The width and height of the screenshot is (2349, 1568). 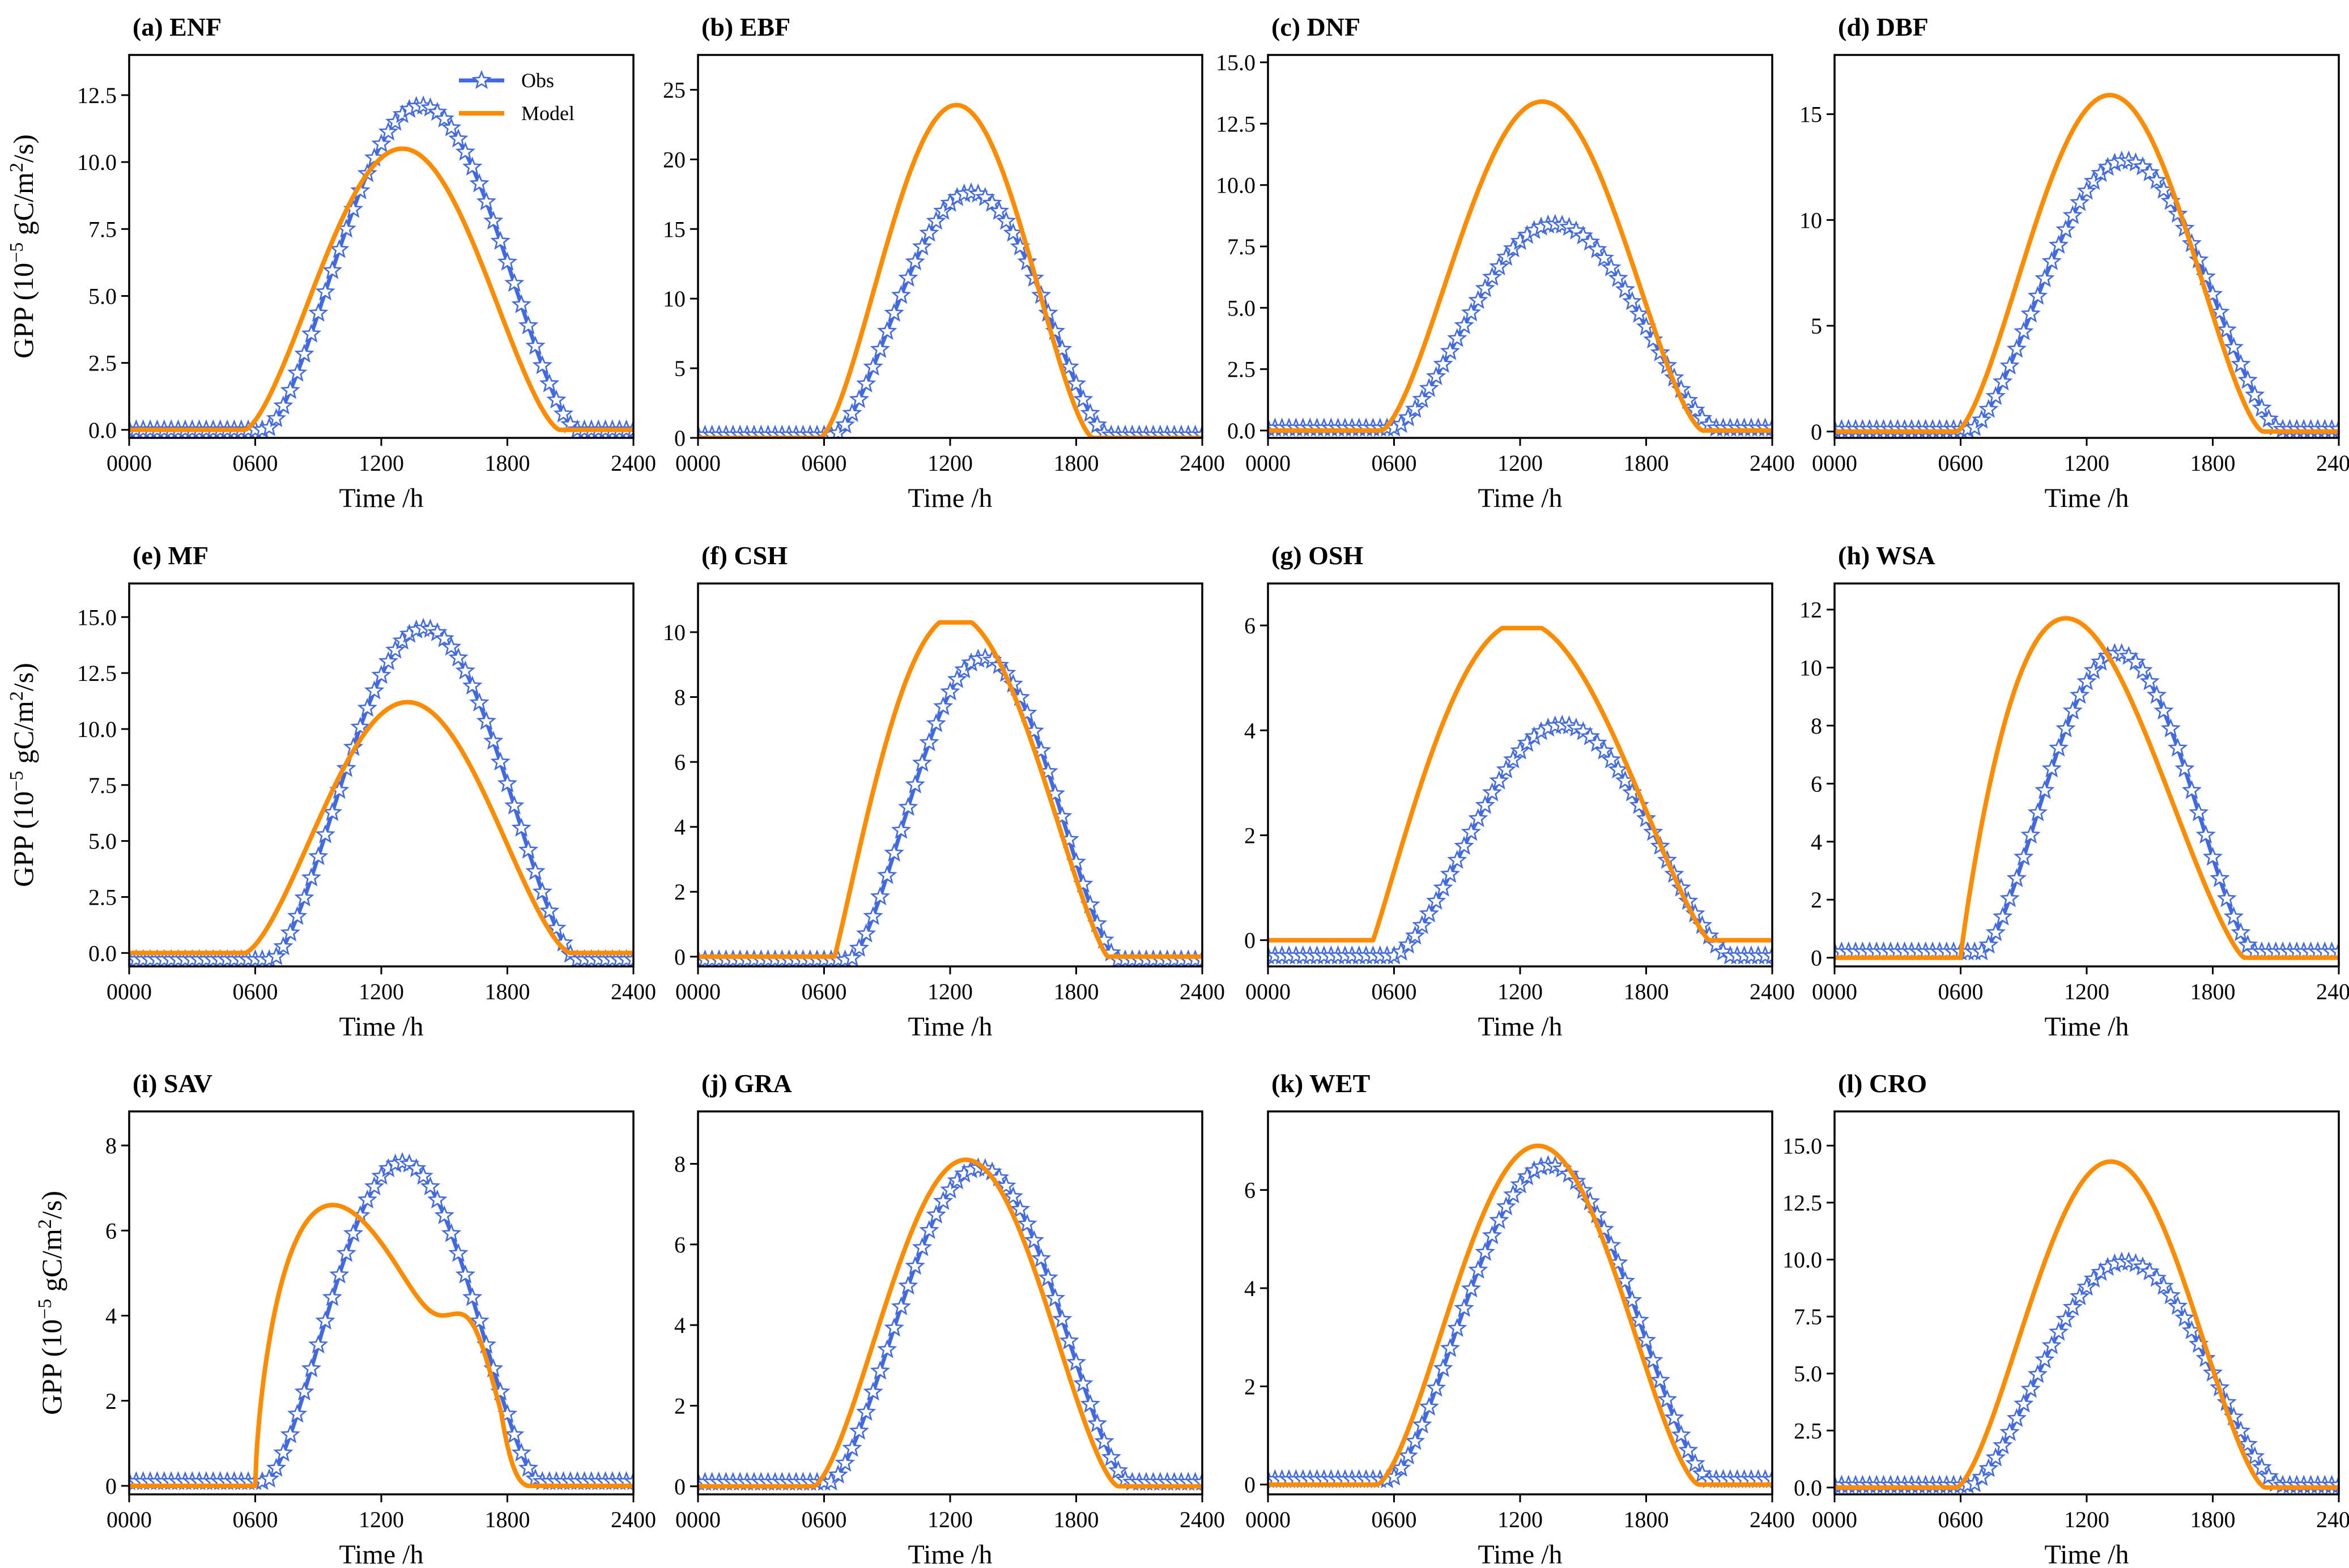 I want to click on axes-frame, so click(x=2087, y=775).